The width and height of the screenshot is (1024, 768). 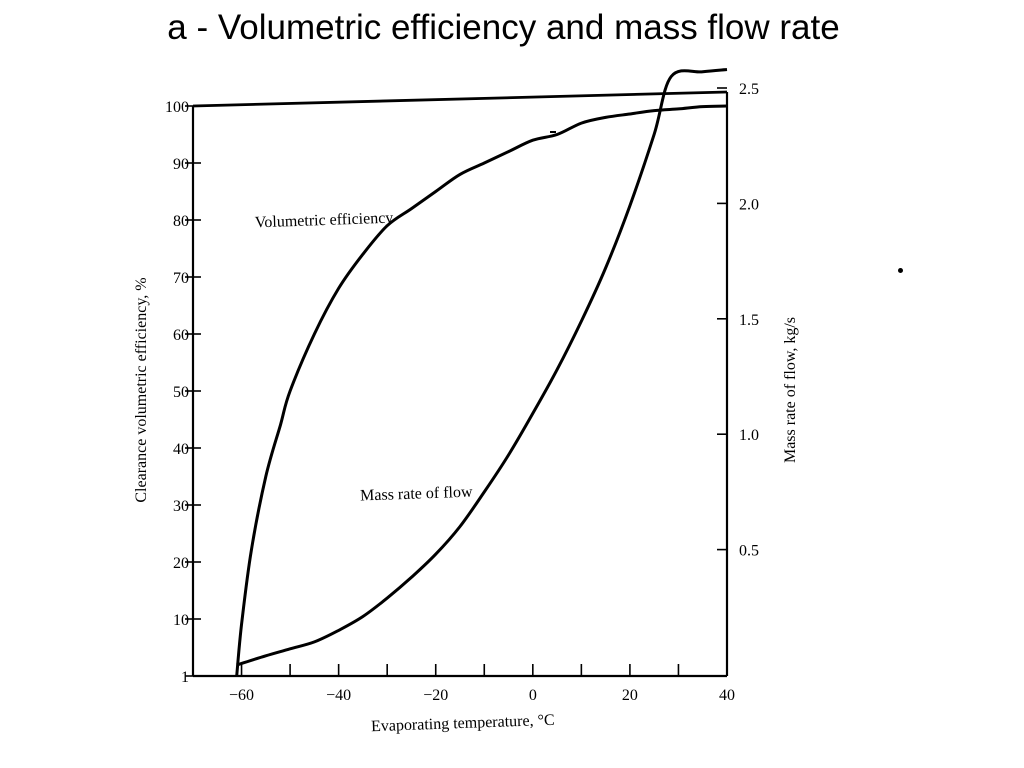 I want to click on y-axis-title: Clearance volumetric efficiency, %, so click(x=141, y=389).